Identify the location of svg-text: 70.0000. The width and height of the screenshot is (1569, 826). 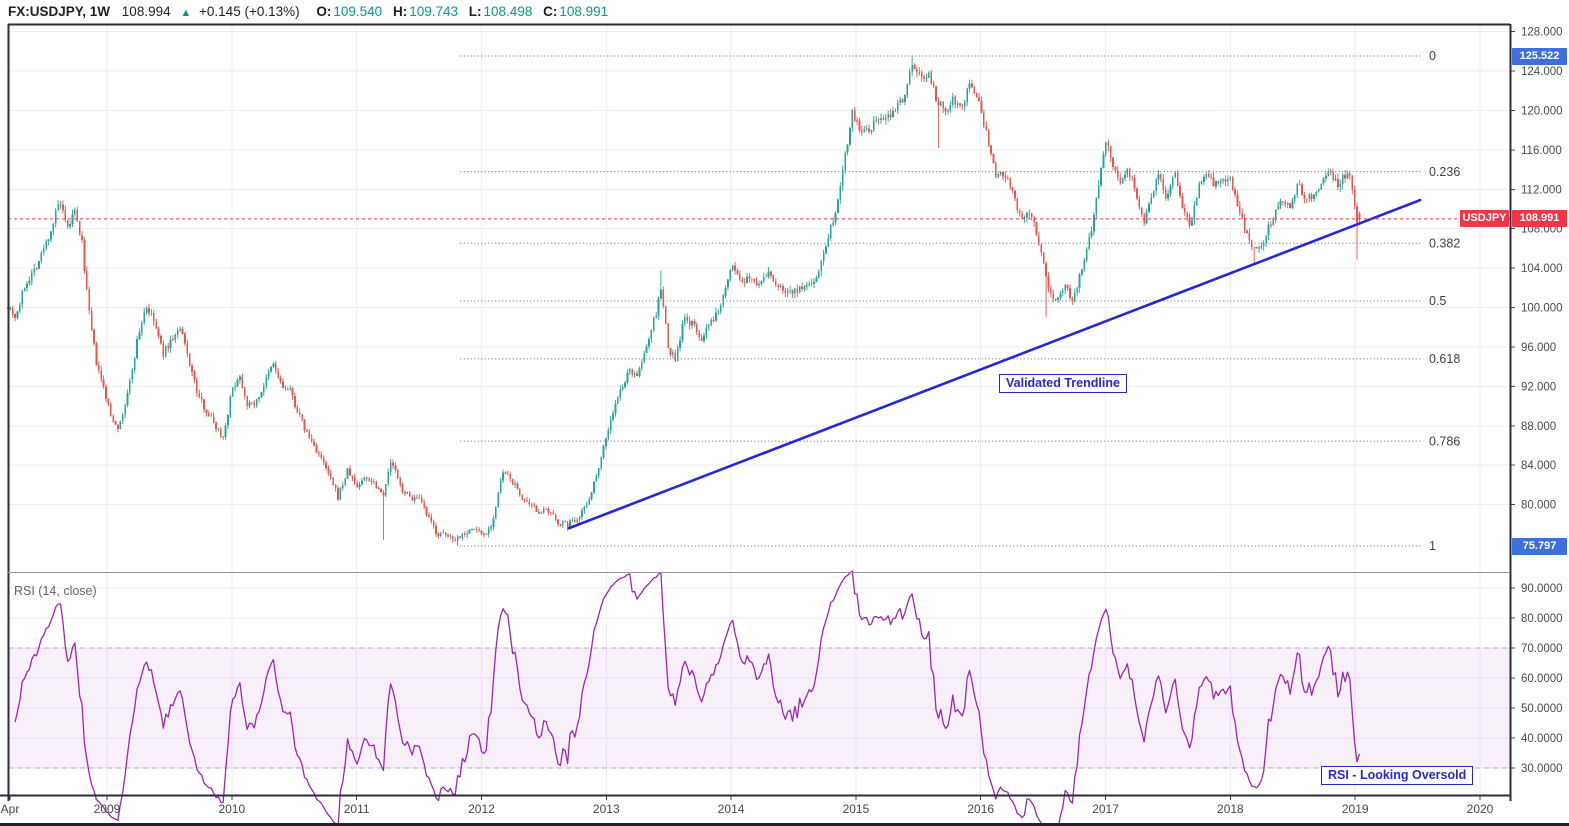
(1542, 649).